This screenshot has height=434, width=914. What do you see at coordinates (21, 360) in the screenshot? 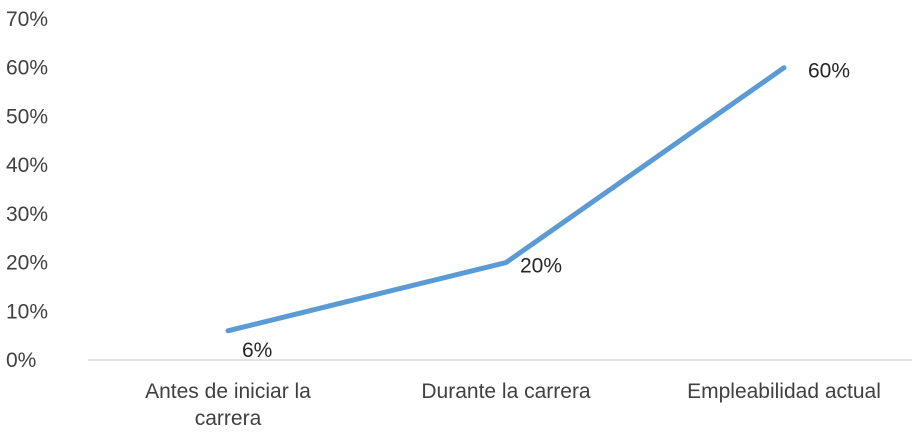
I see `y-tick-label: 0%` at bounding box center [21, 360].